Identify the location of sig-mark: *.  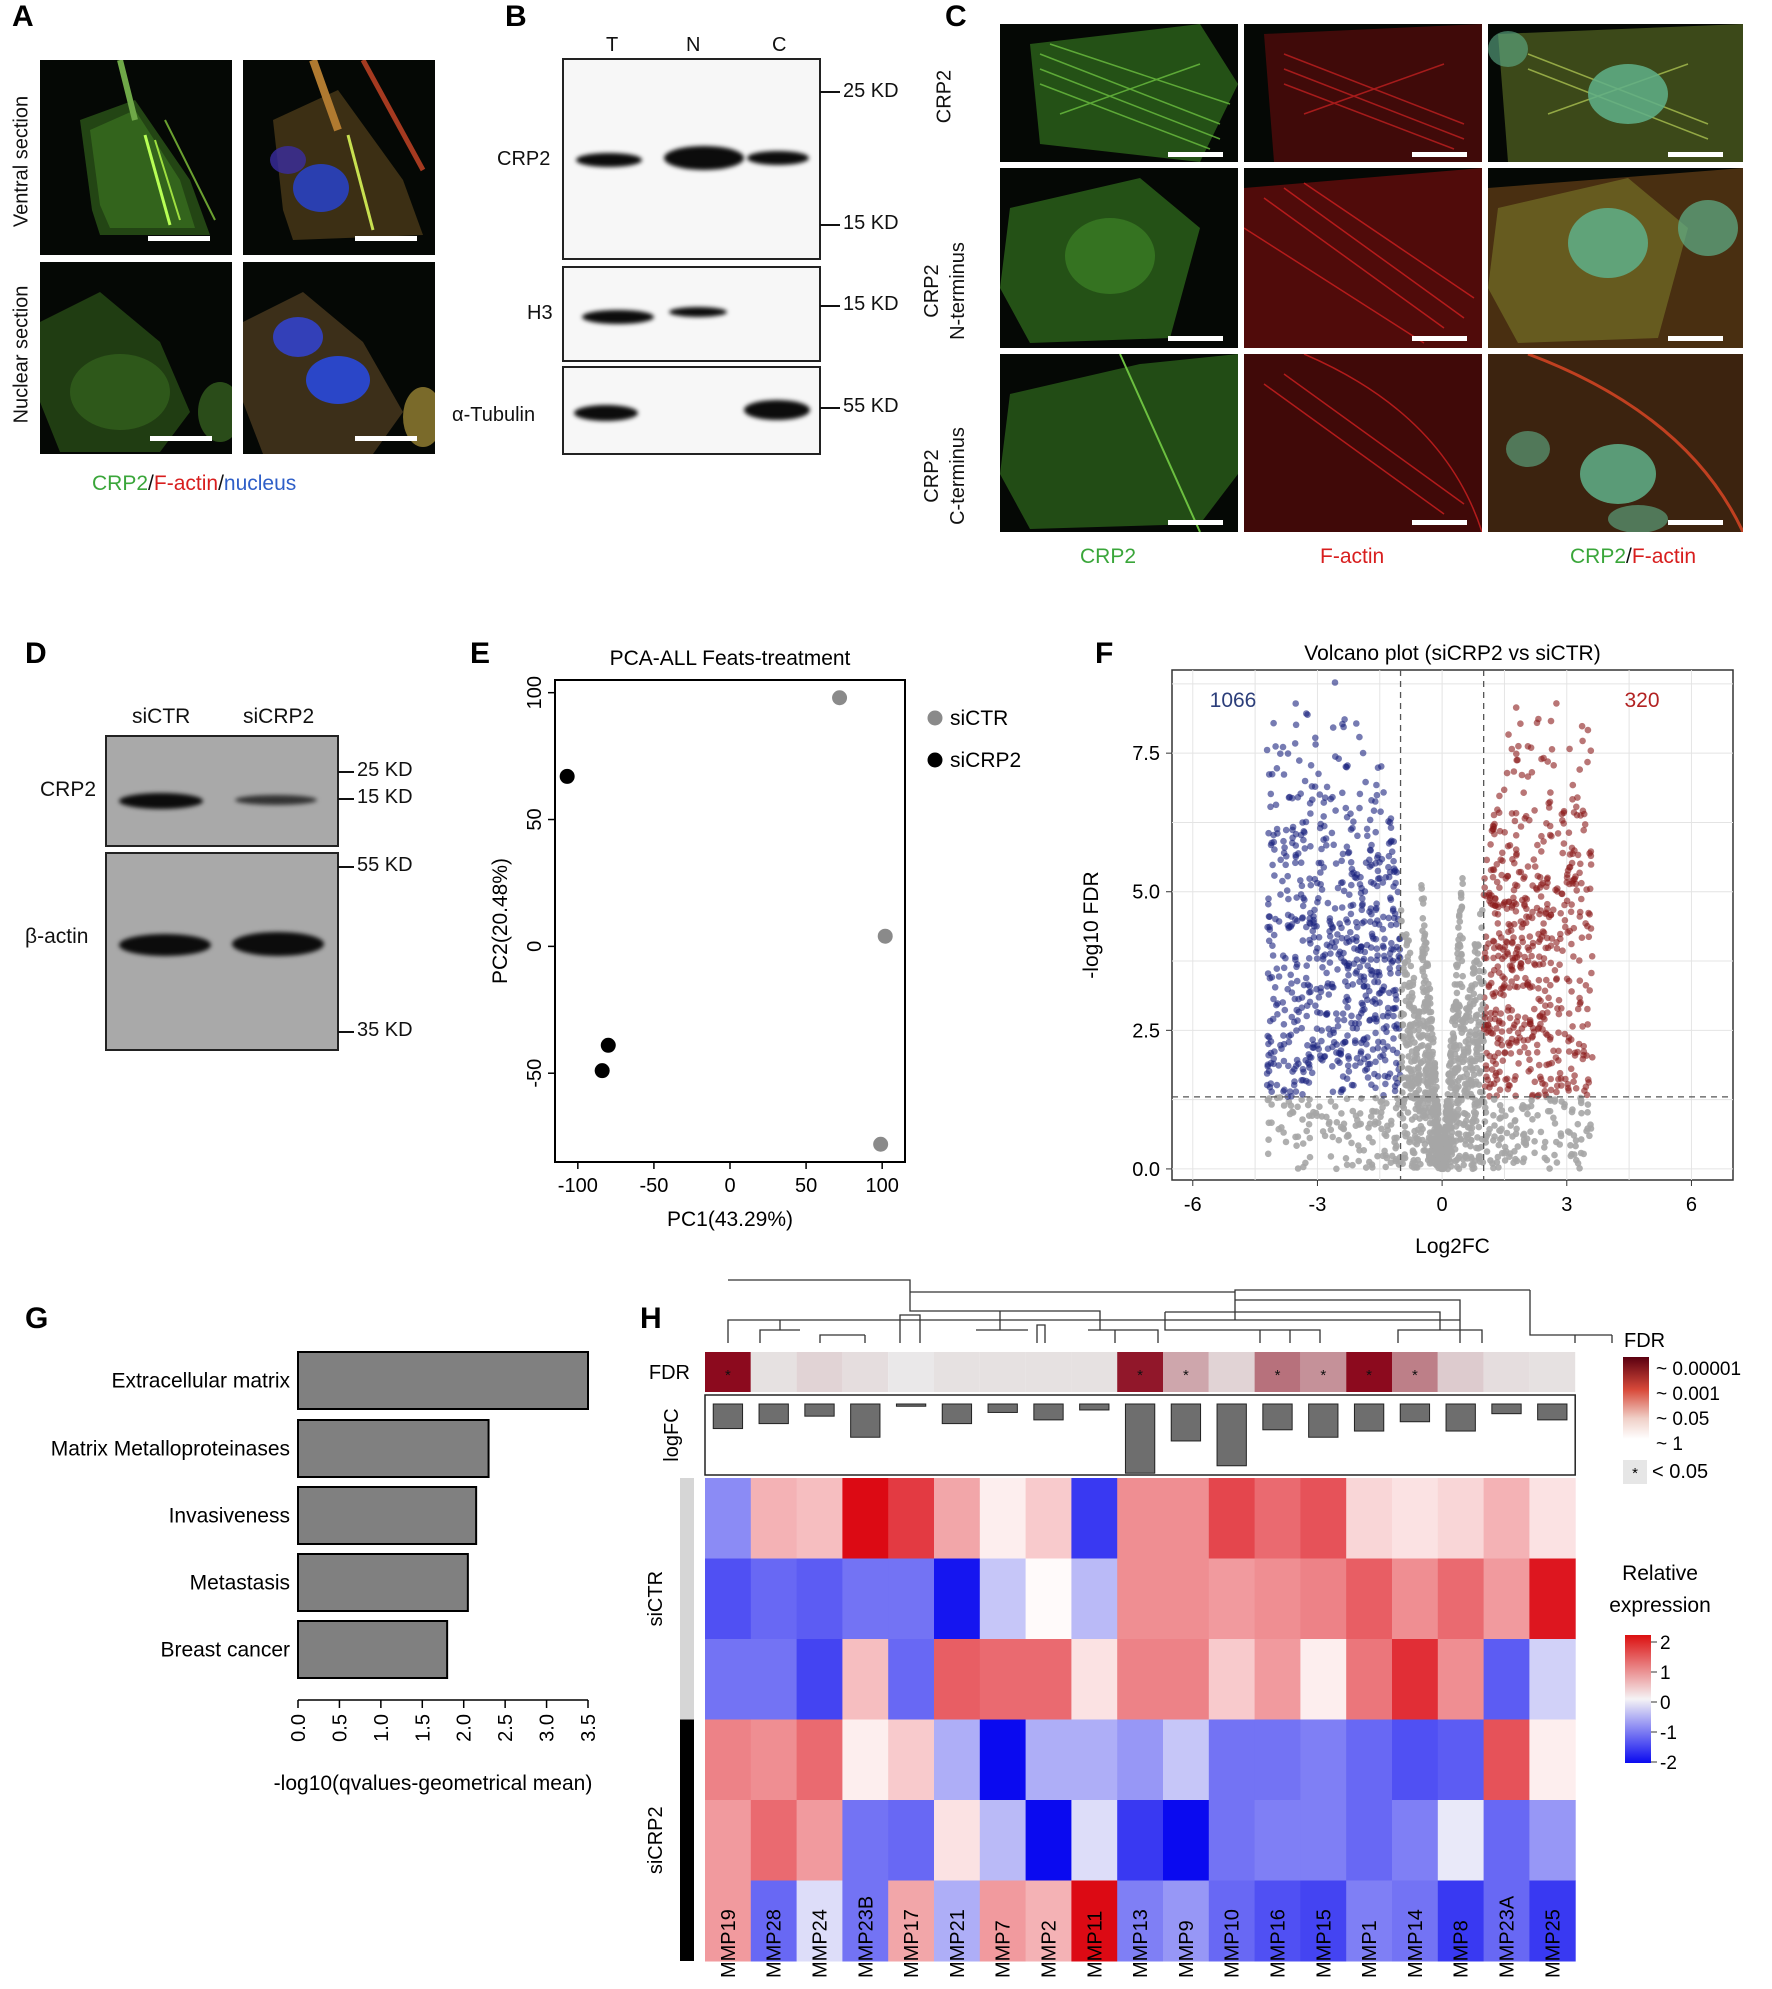
(1186, 1375).